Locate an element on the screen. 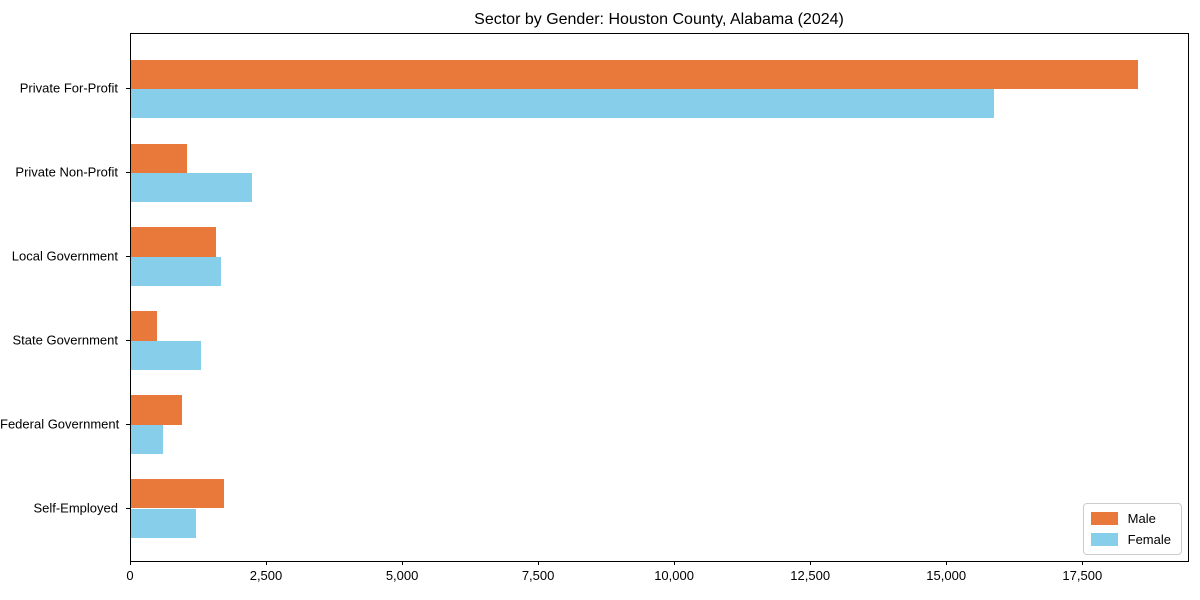 The width and height of the screenshot is (1200, 600). y-tick-label: Private Non-Profit is located at coordinates (66, 172).